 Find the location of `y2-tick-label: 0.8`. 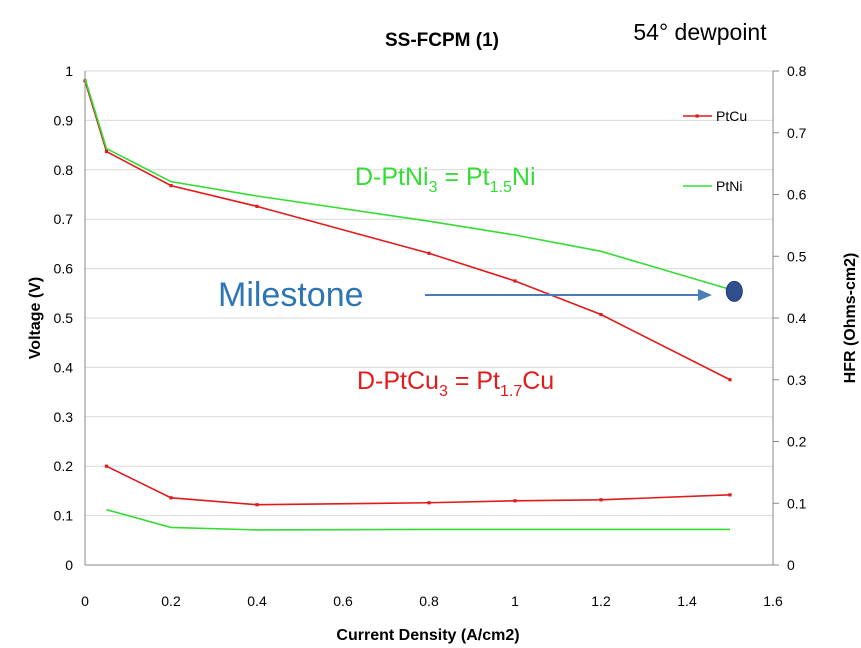

y2-tick-label: 0.8 is located at coordinates (797, 71).